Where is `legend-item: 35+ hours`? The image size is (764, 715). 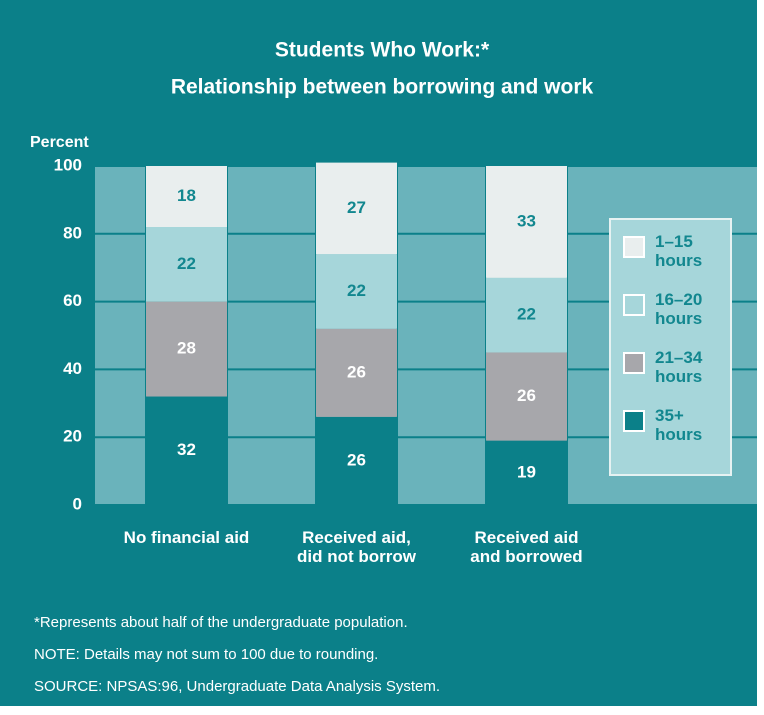 legend-item: 35+ hours is located at coordinates (678, 430).